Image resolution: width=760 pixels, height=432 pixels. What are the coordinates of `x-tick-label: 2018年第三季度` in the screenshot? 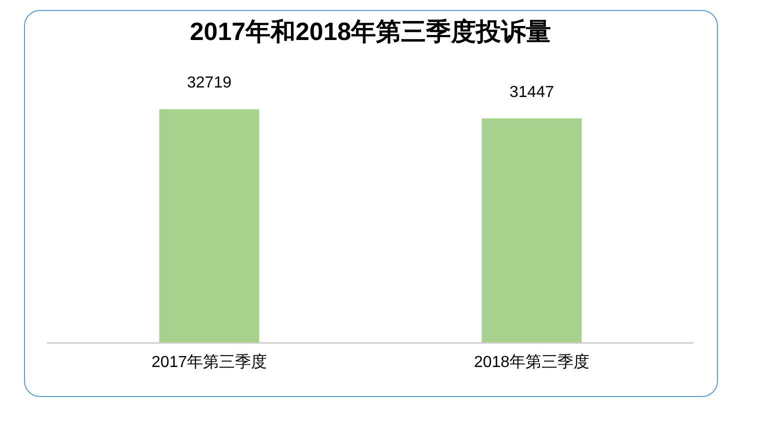 It's located at (532, 361).